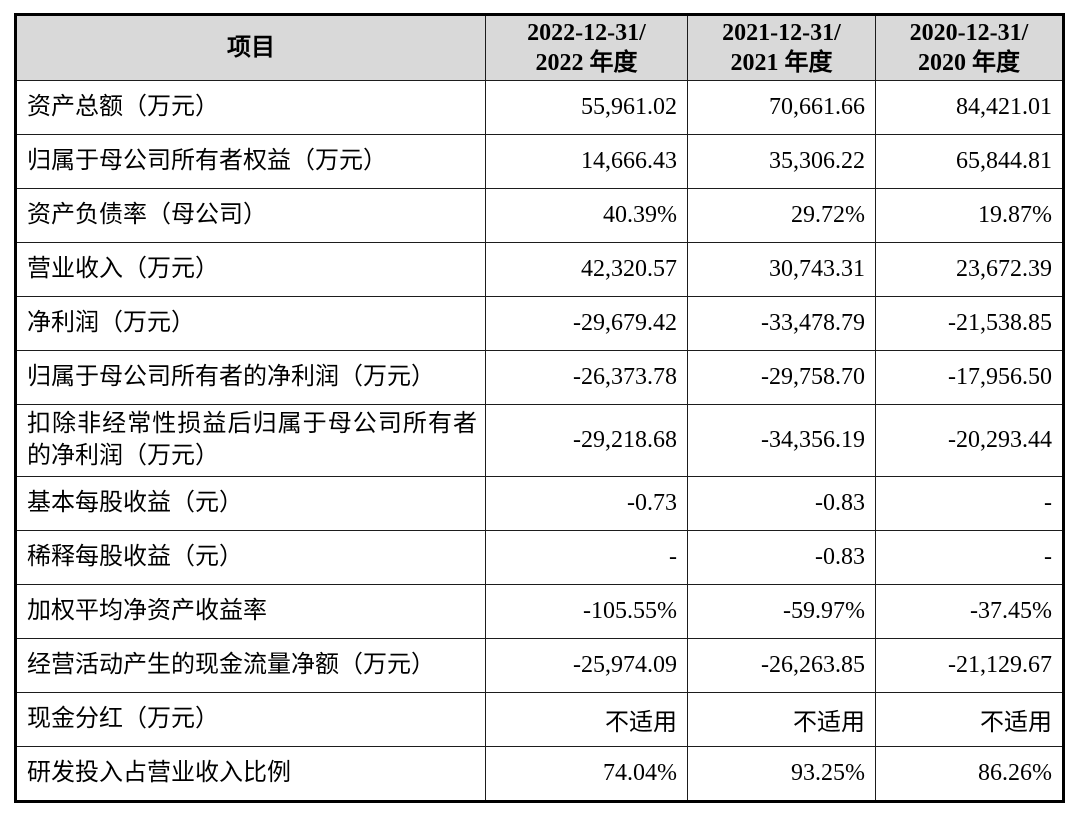  Describe the element at coordinates (250, 269) in the screenshot. I see `row-label: 营业收入（万元）` at that location.